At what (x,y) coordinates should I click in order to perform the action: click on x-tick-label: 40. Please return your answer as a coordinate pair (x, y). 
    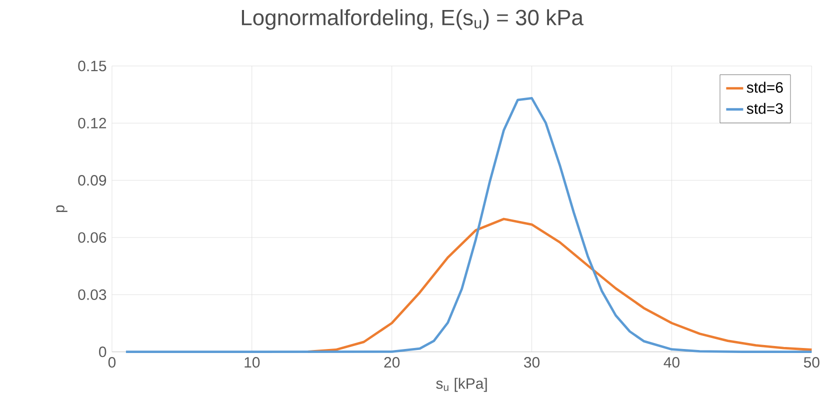
    Looking at the image, I should click on (672, 362).